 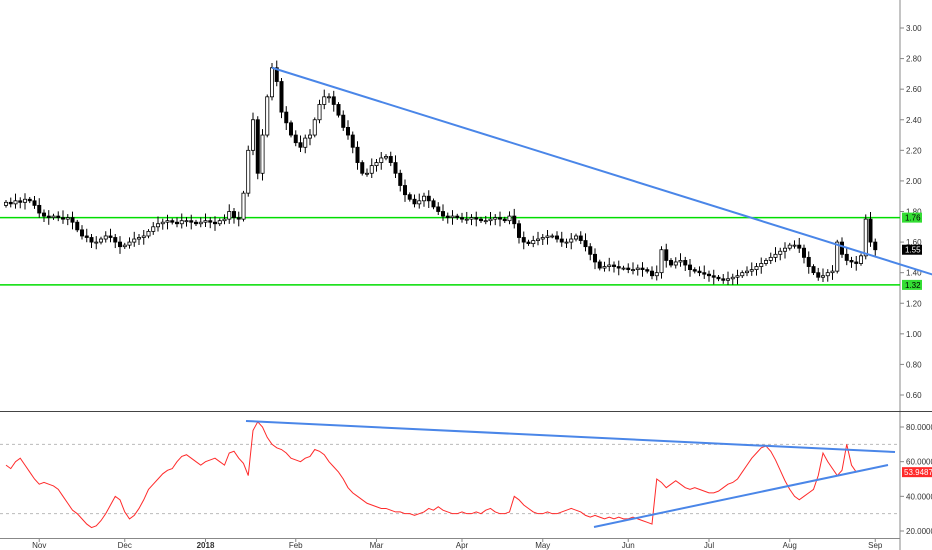 I want to click on price-tick-label: 1.00, so click(x=914, y=334).